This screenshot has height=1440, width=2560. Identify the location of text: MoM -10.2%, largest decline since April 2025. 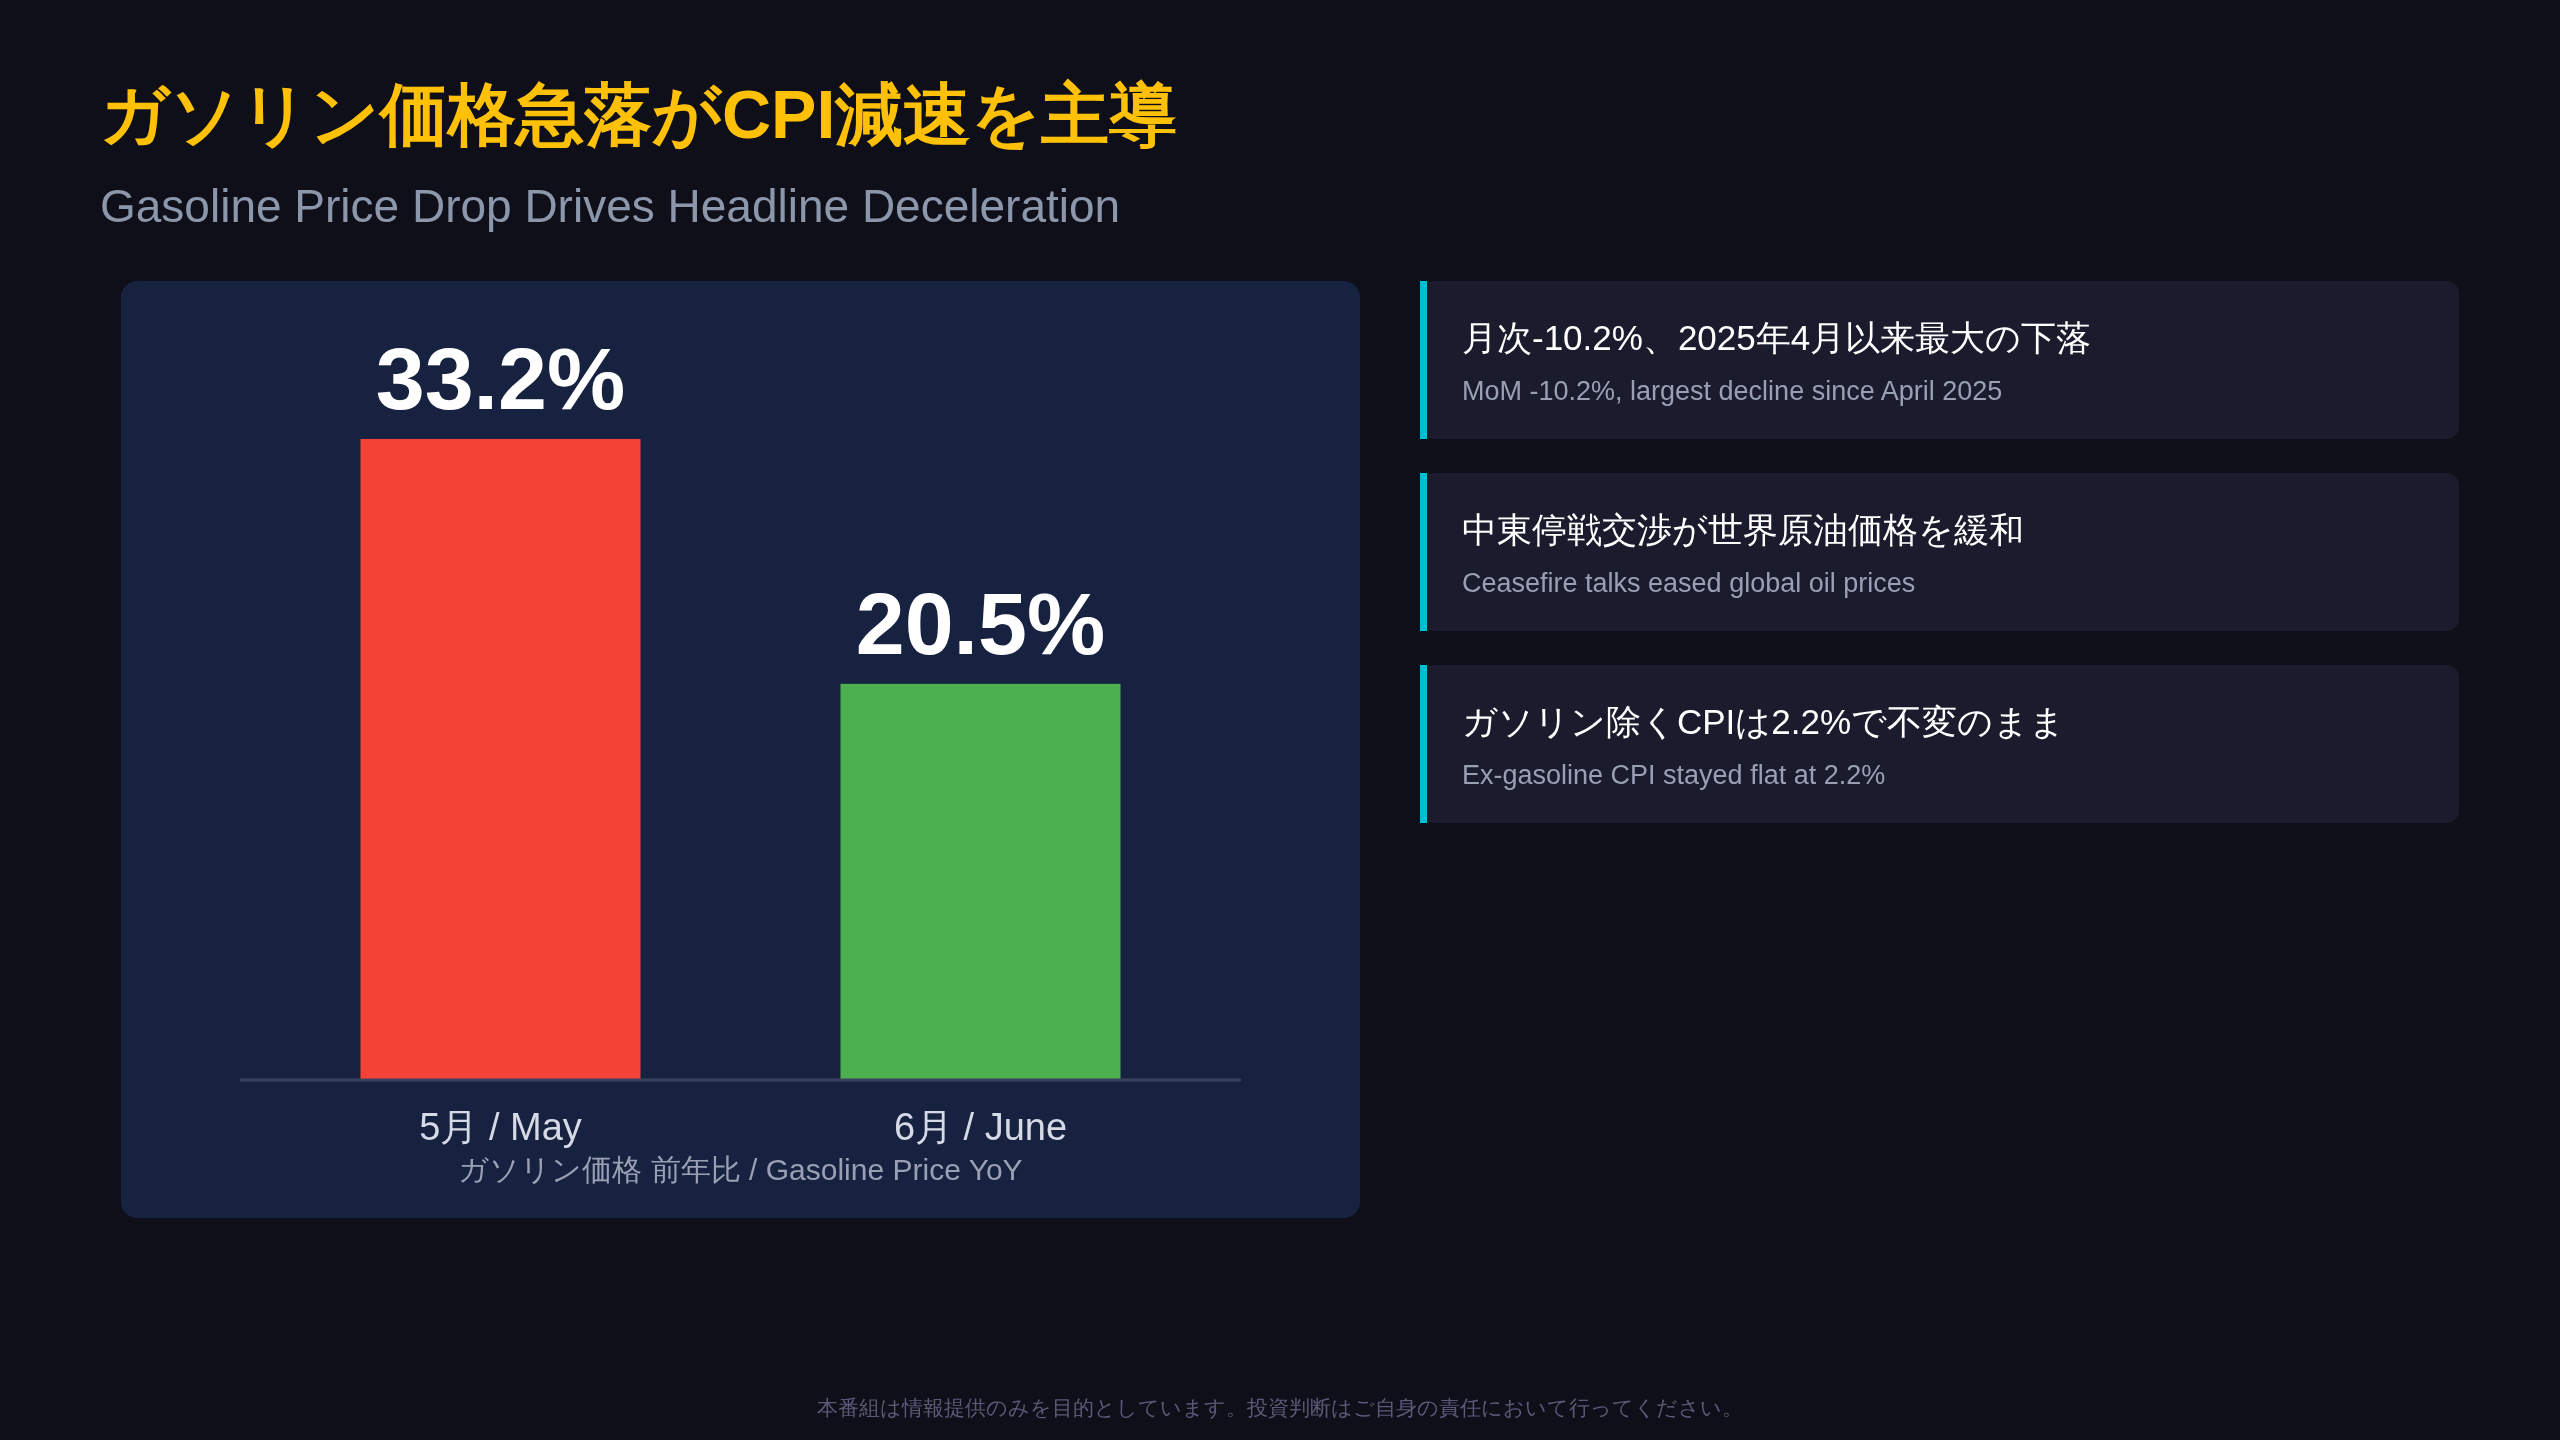
(1732, 391).